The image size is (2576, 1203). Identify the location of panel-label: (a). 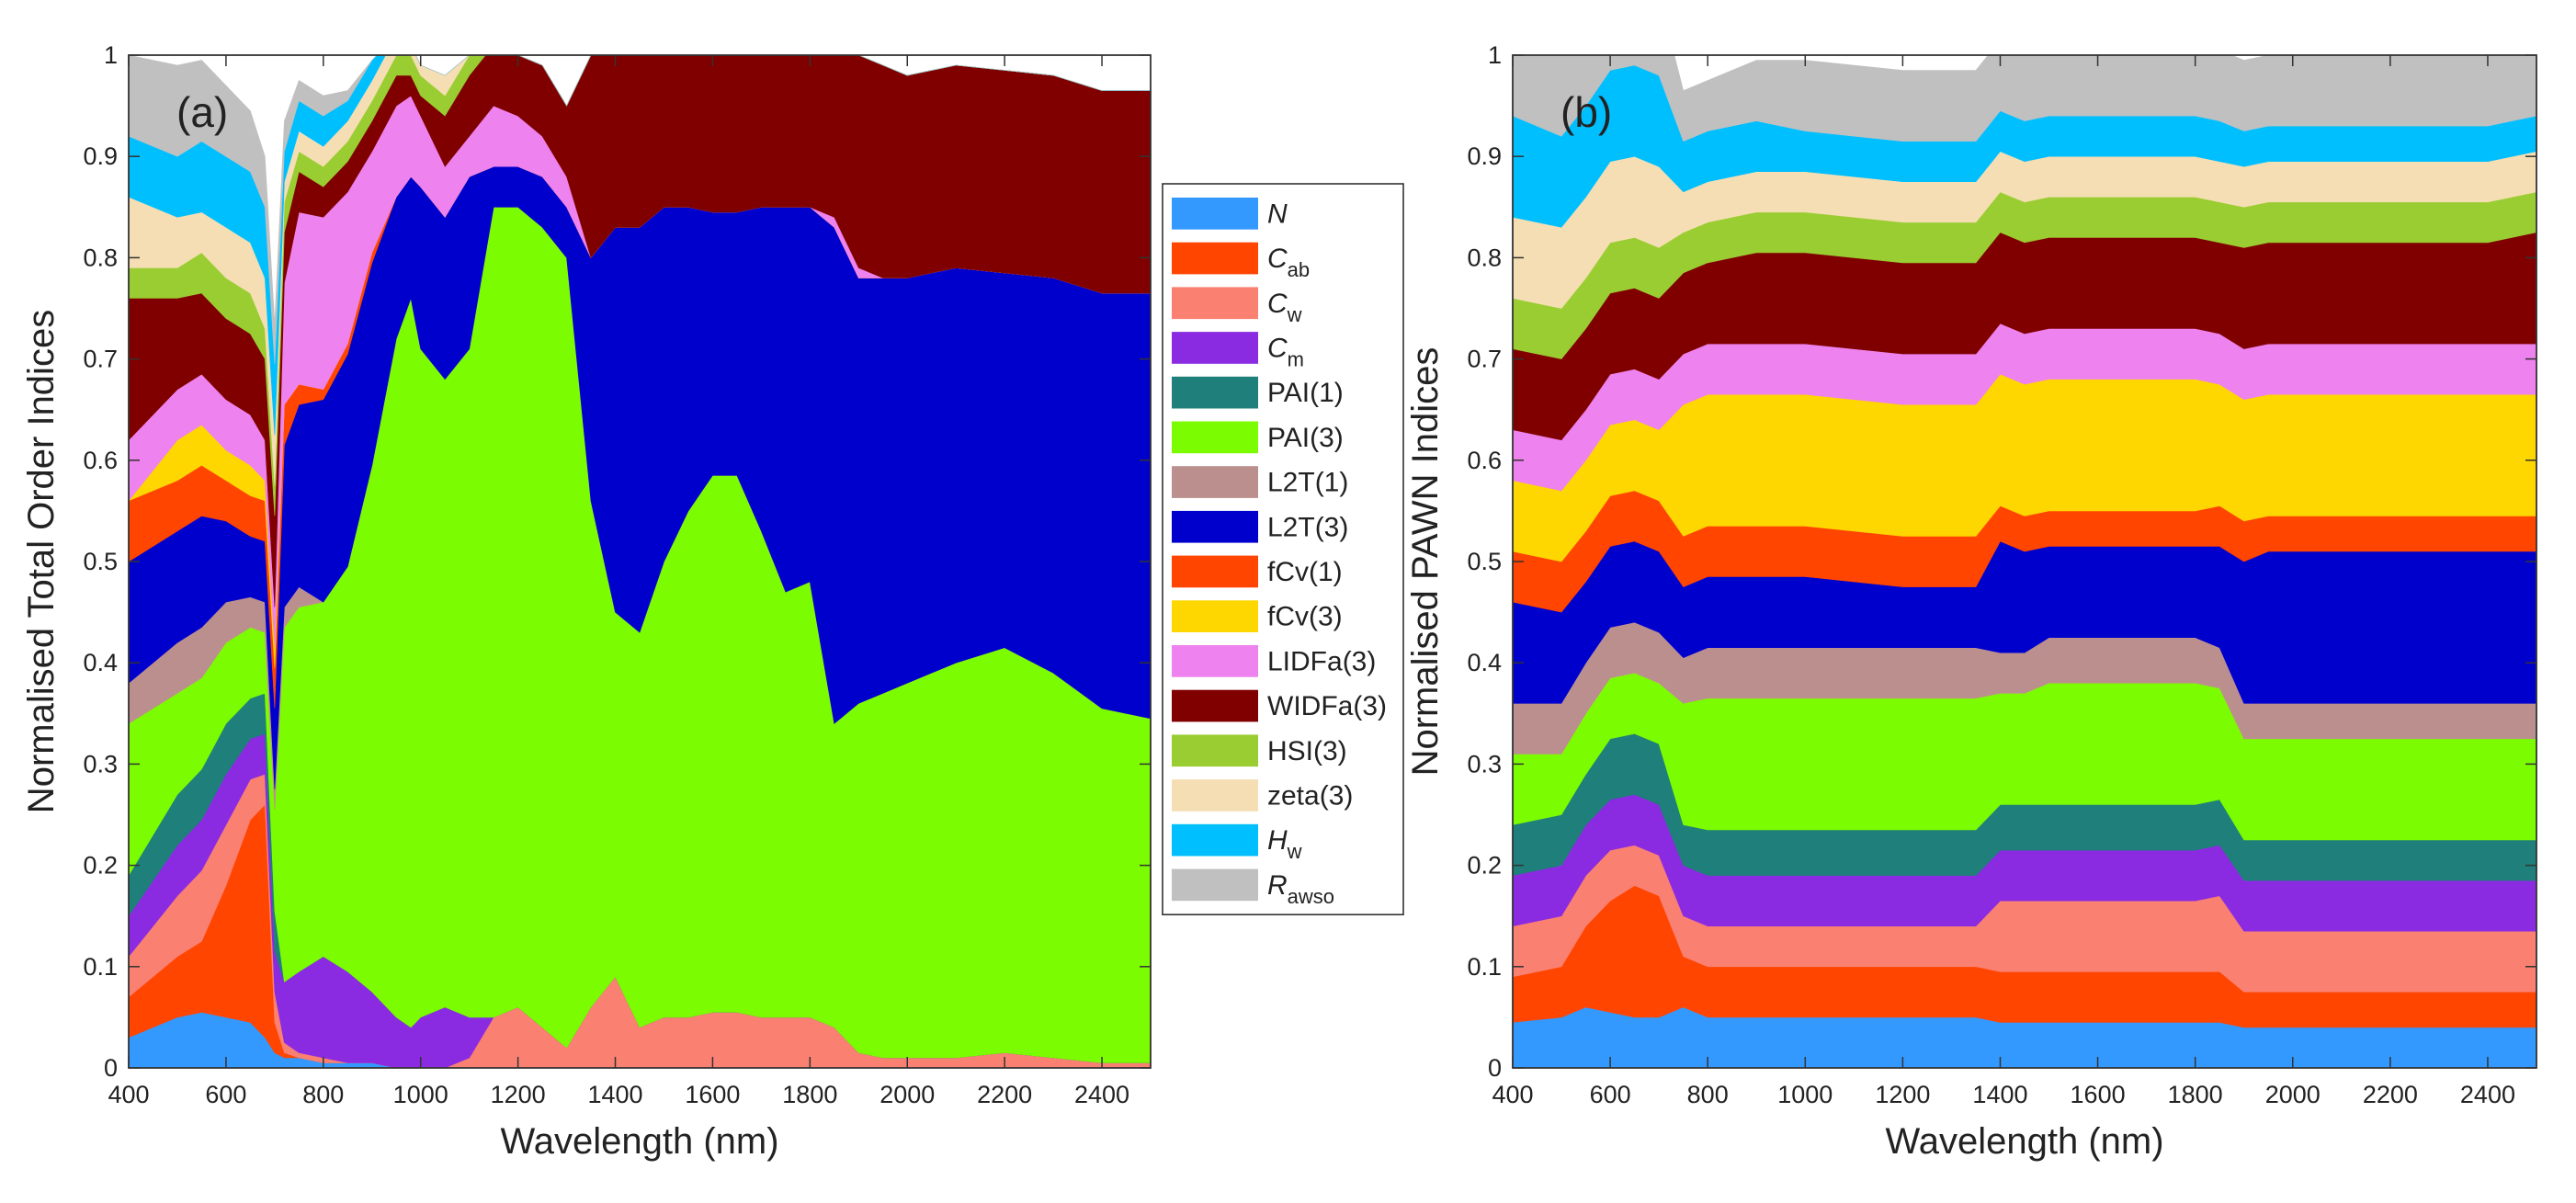
(202, 112).